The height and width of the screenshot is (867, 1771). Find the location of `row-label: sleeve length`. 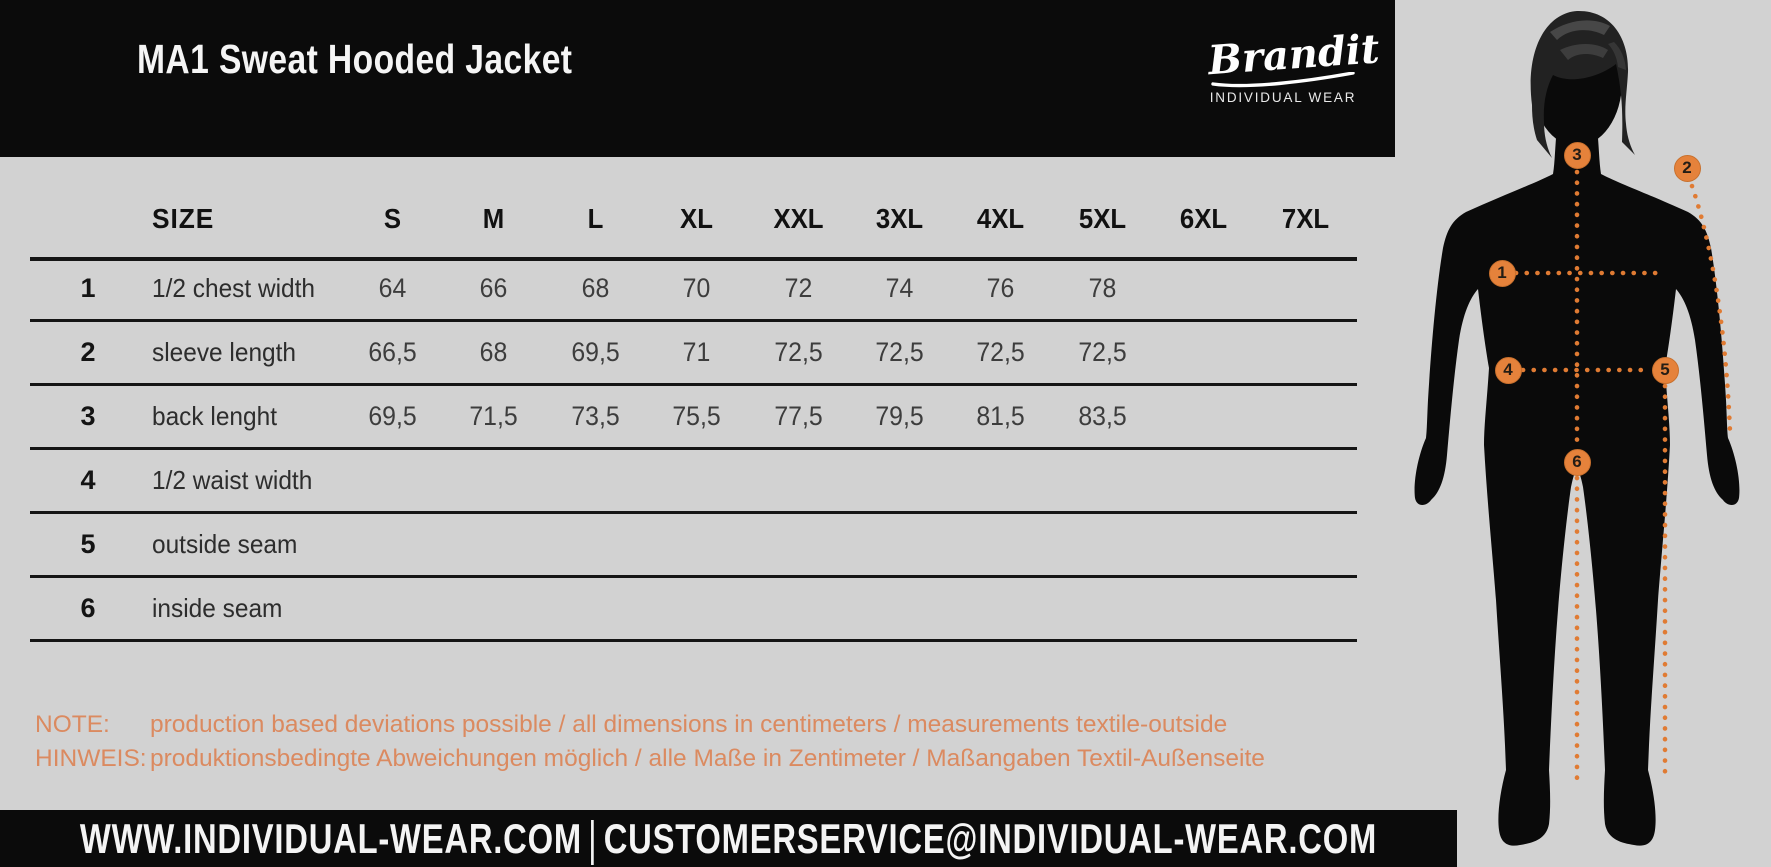

row-label: sleeve length is located at coordinates (224, 352).